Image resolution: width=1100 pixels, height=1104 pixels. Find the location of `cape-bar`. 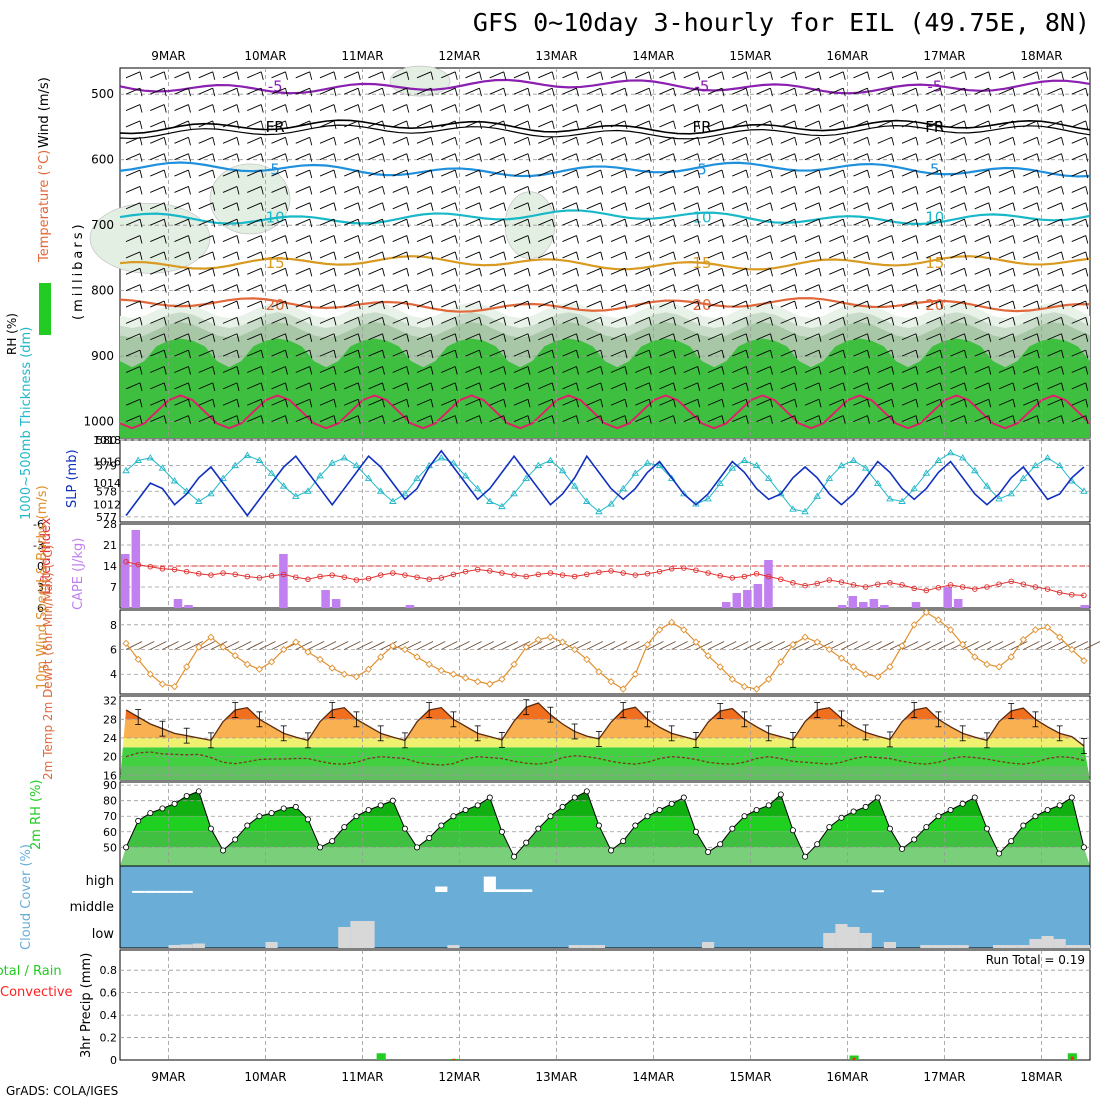

cape-bar is located at coordinates (325, 599).